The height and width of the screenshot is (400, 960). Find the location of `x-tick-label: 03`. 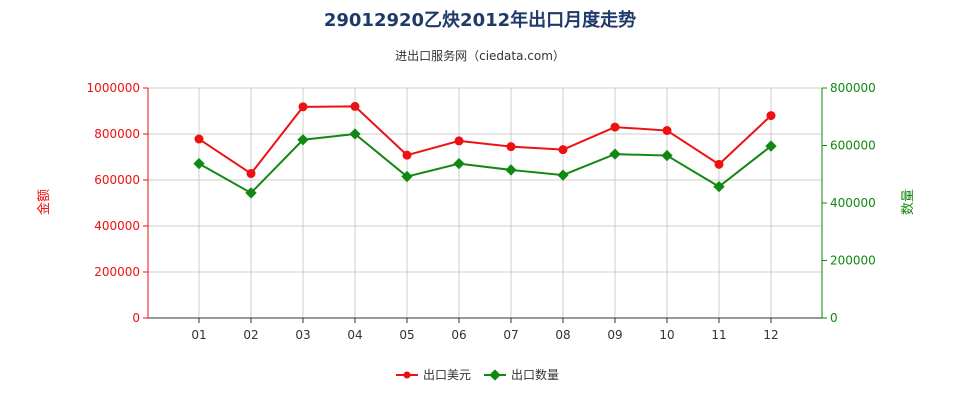

x-tick-label: 03 is located at coordinates (302, 335).